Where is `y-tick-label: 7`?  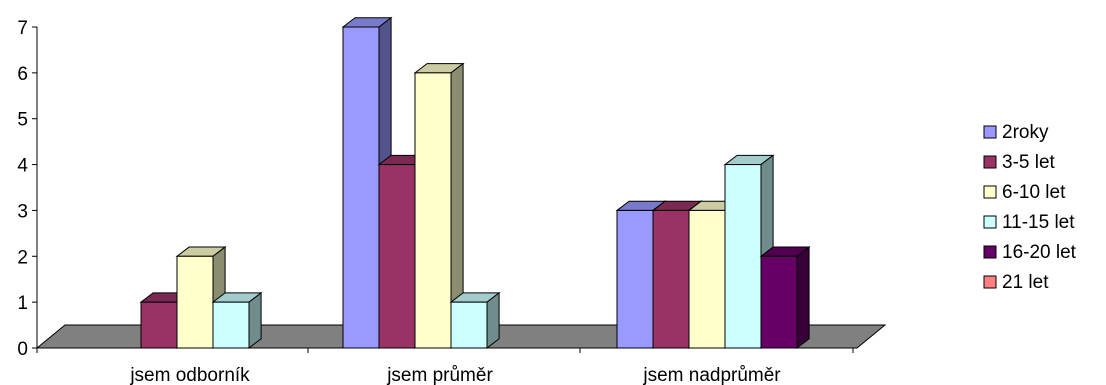 y-tick-label: 7 is located at coordinates (22, 28).